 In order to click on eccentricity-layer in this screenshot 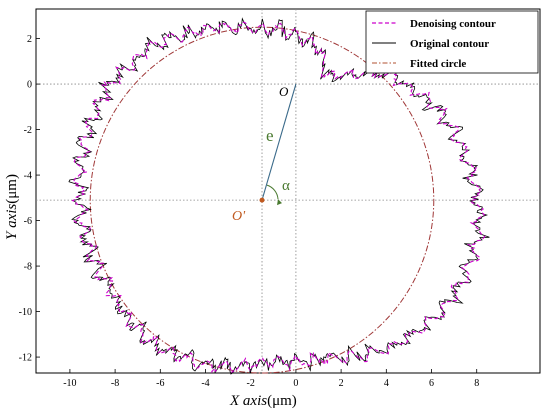, I will do `click(278, 144)`.